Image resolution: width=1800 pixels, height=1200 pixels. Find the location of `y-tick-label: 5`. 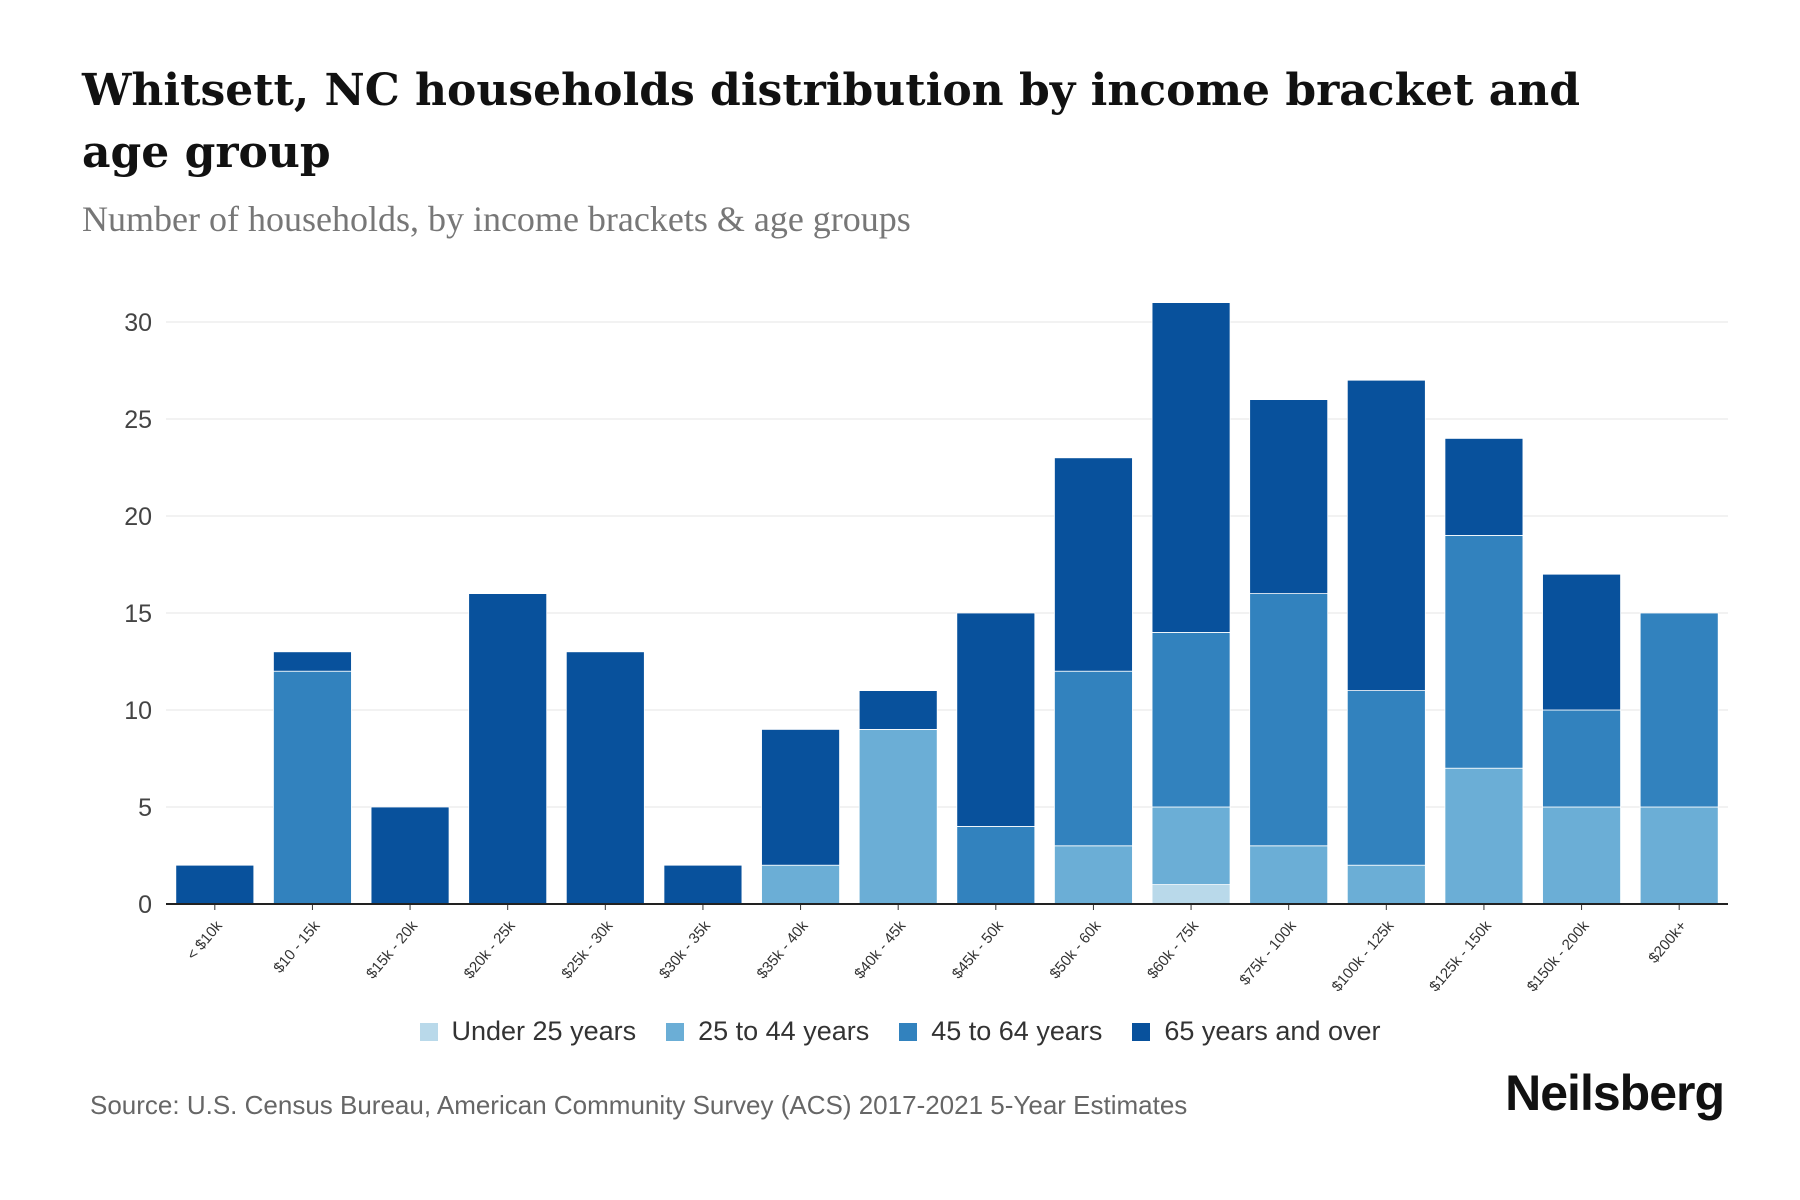

y-tick-label: 5 is located at coordinates (145, 808).